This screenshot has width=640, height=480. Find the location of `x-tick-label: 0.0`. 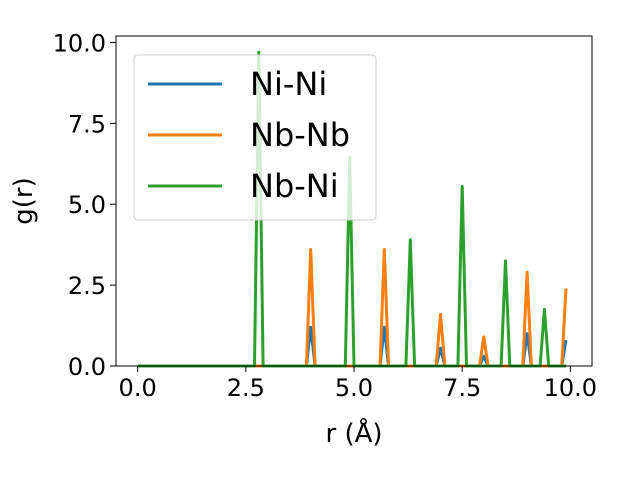

x-tick-label: 0.0 is located at coordinates (138, 388).